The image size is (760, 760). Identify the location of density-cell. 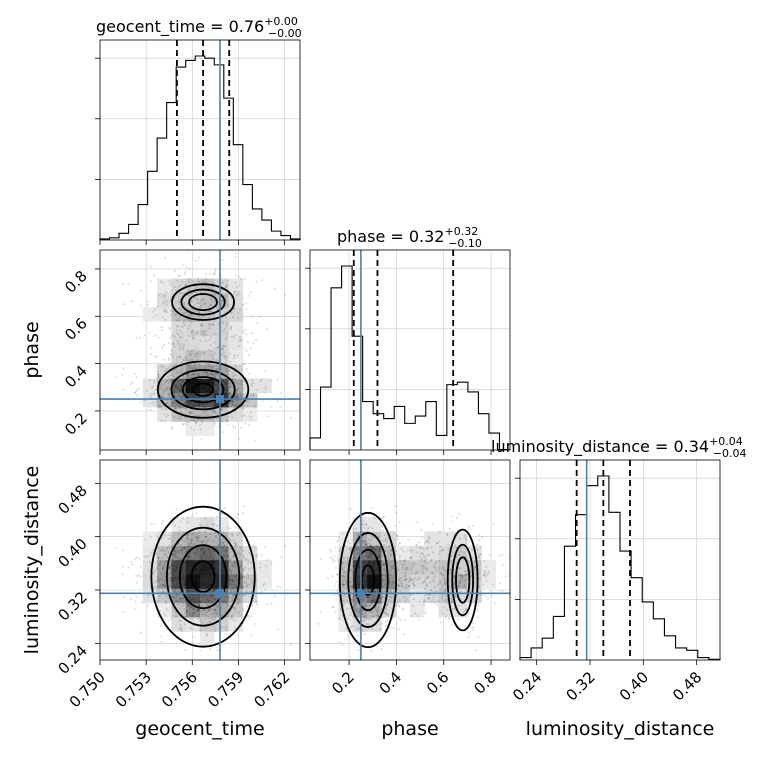
(236, 286).